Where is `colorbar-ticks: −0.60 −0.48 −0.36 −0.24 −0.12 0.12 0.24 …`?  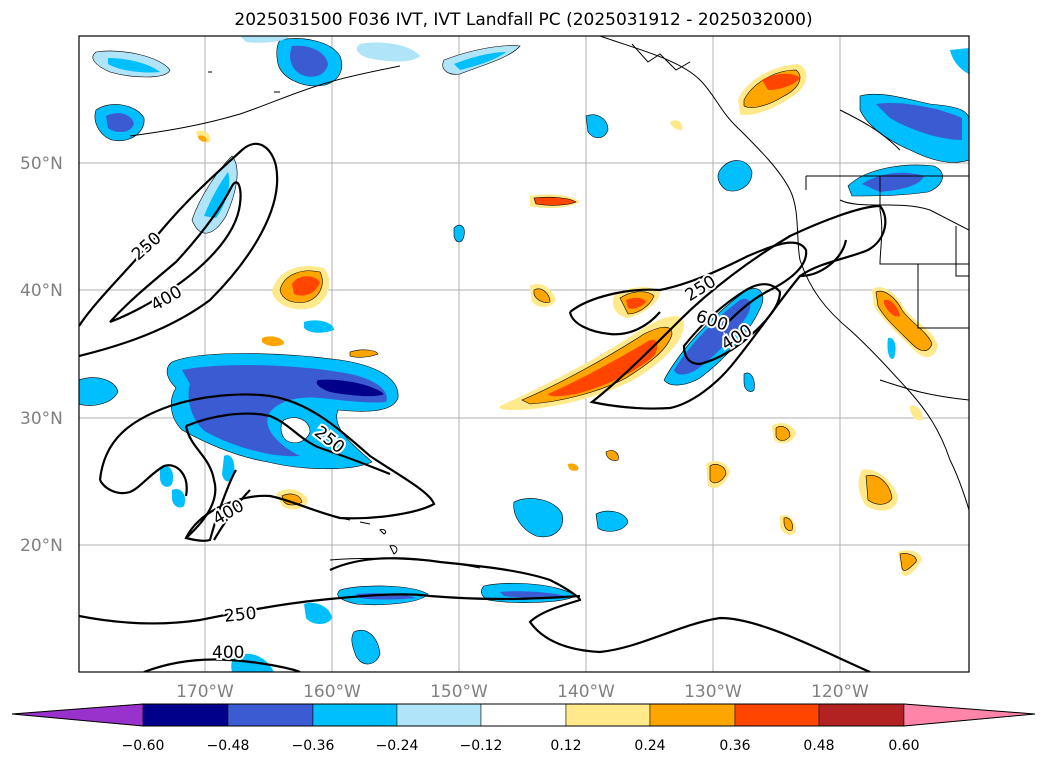
colorbar-ticks: −0.60 −0.48 −0.36 −0.24 −0.12 0.12 0.24 … is located at coordinates (521, 746).